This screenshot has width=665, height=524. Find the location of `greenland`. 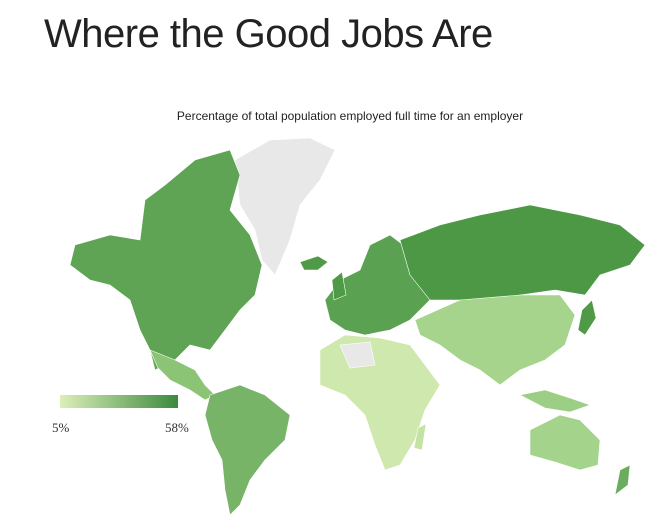

greenland is located at coordinates (285, 206).